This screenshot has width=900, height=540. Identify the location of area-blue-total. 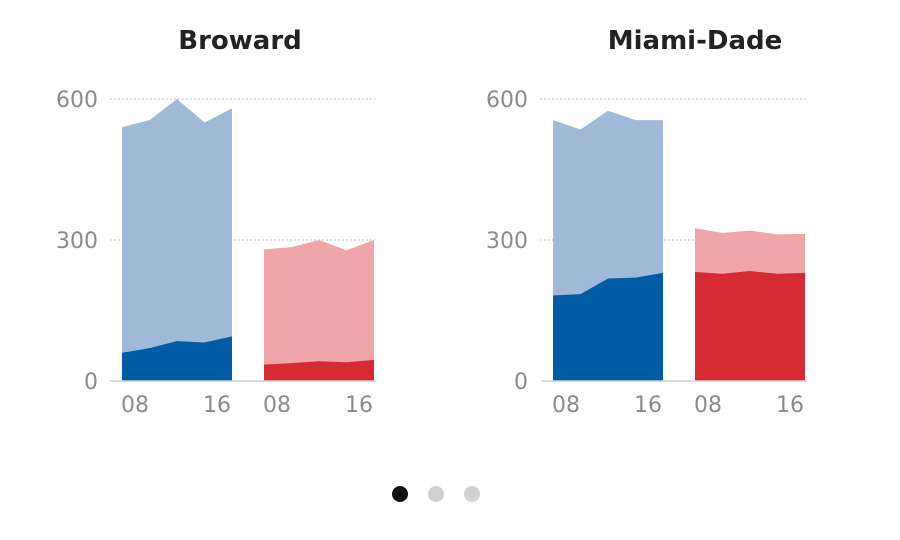
(177, 240).